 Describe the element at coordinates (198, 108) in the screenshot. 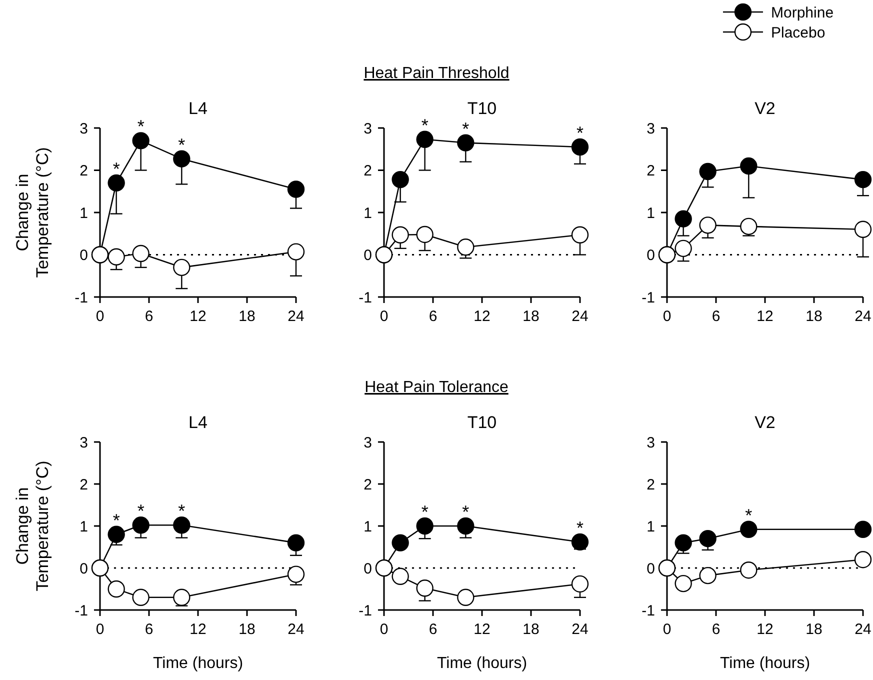

I see `chart-title: L4` at that location.